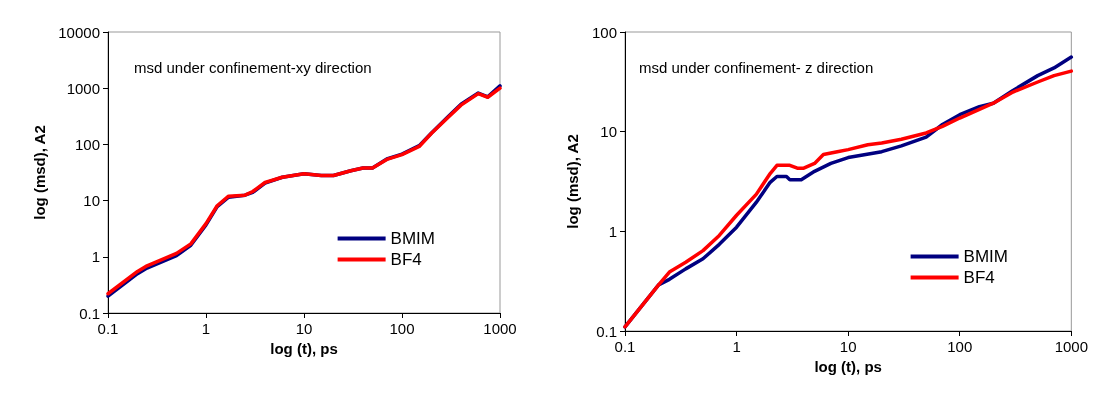  Describe the element at coordinates (756, 67) in the screenshot. I see `annotation: msd under confinement- z direction` at that location.